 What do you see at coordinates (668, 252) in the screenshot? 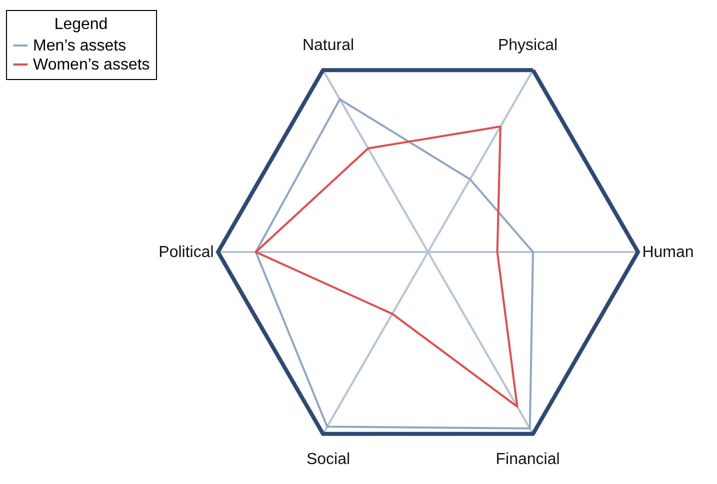
I see `spoke-label: Human` at bounding box center [668, 252].